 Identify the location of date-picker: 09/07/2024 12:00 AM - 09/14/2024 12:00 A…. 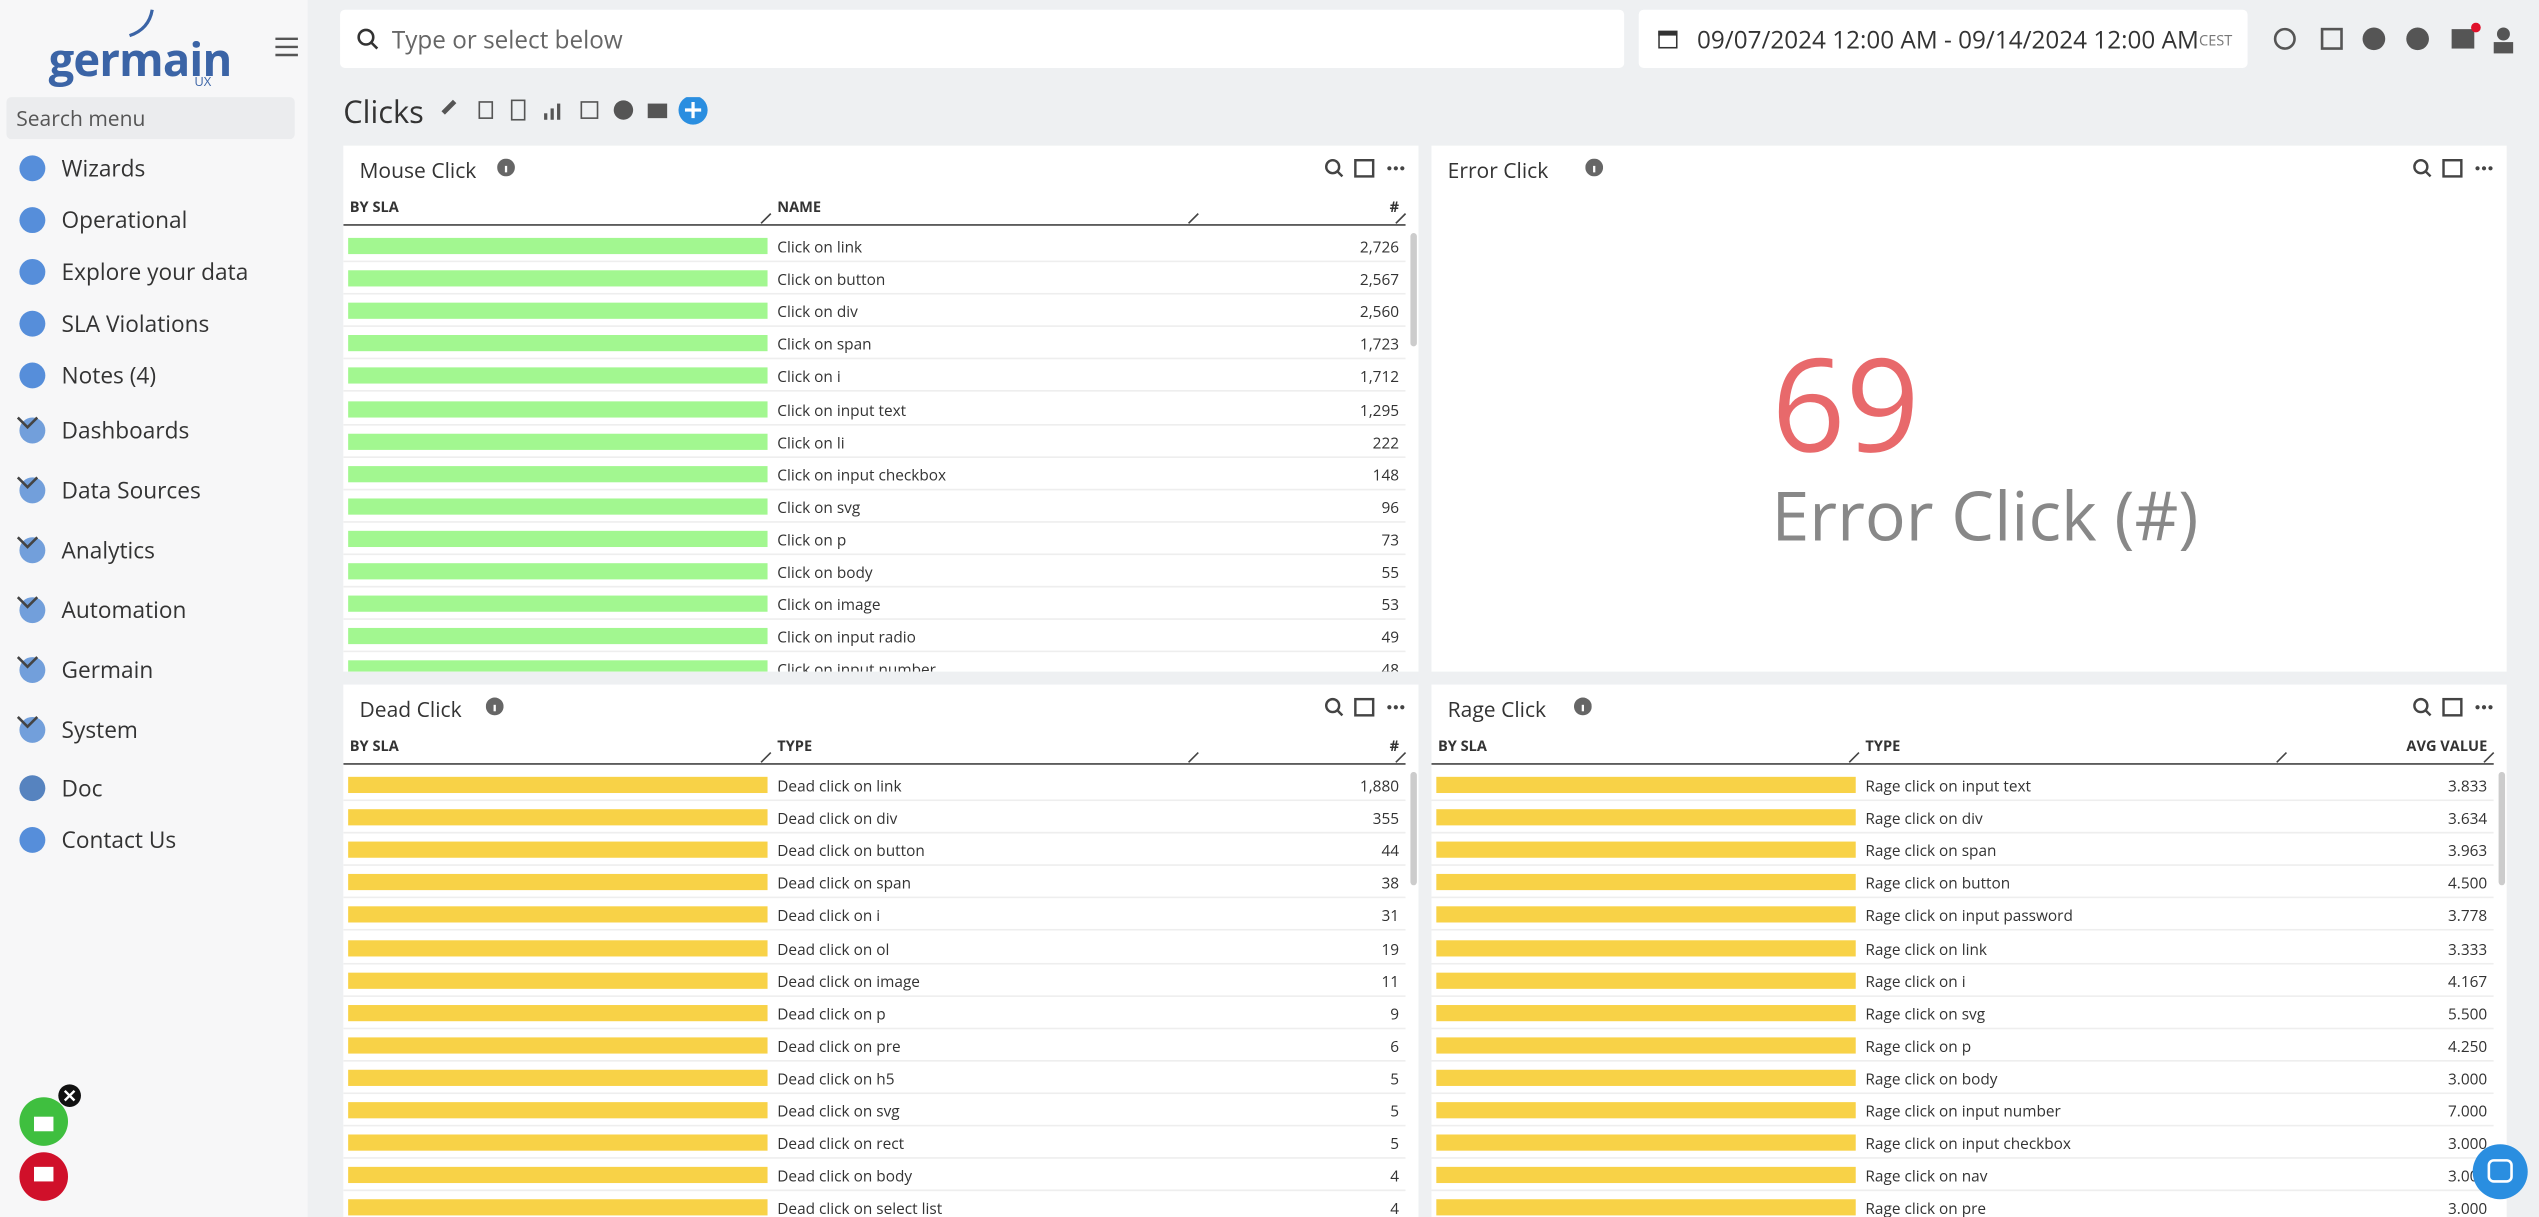
(1943, 38).